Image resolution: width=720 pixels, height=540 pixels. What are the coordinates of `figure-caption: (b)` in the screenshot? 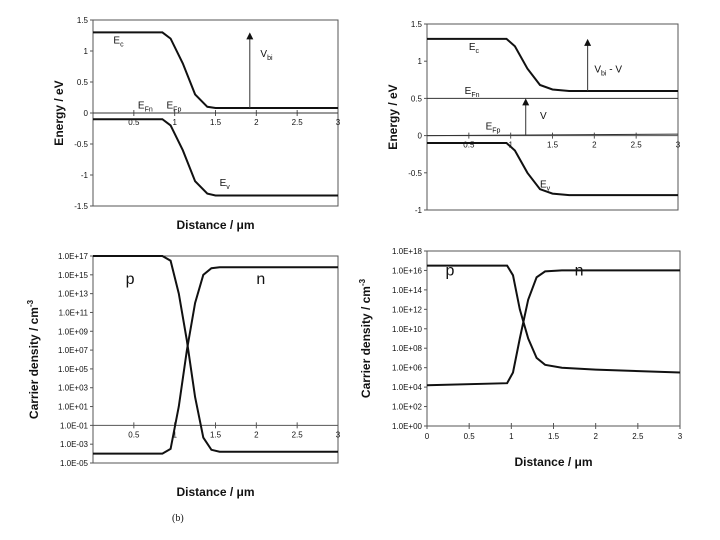 It's located at (178, 518).